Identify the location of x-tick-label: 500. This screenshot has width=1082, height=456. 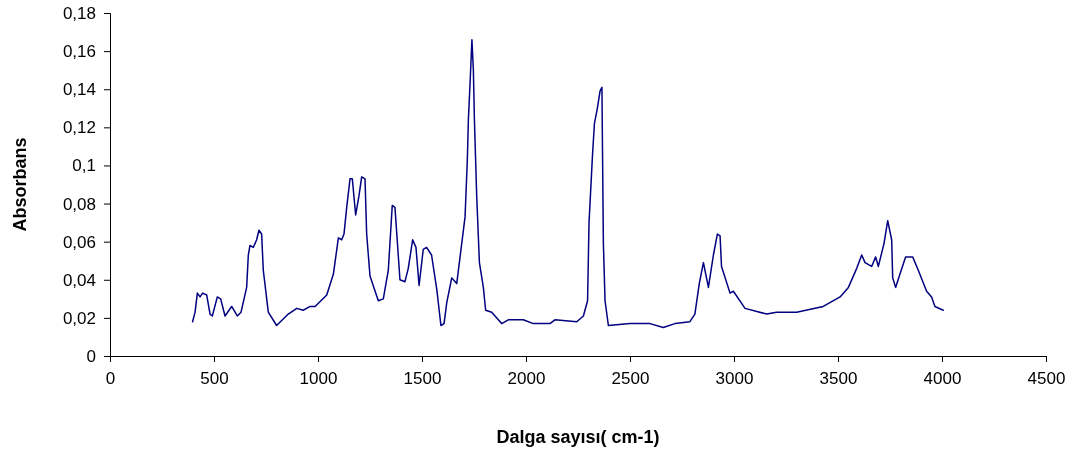
(214, 379).